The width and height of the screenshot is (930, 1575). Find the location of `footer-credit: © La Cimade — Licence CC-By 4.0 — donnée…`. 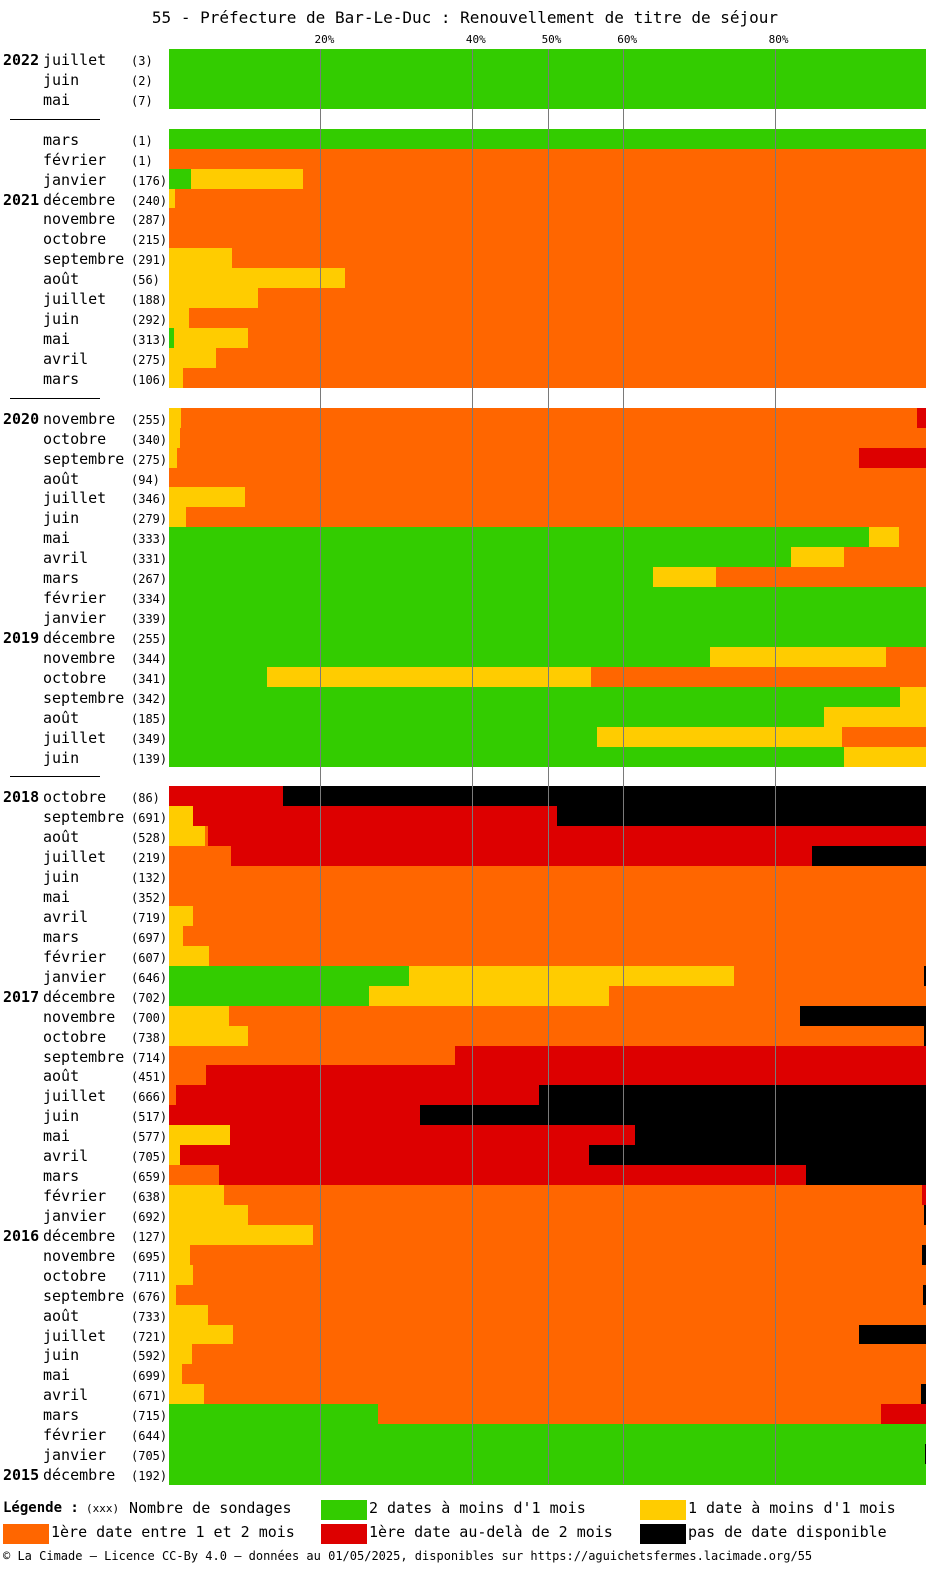

footer-credit: © La Cimade — Licence CC-By 4.0 — donnée… is located at coordinates (408, 1556).